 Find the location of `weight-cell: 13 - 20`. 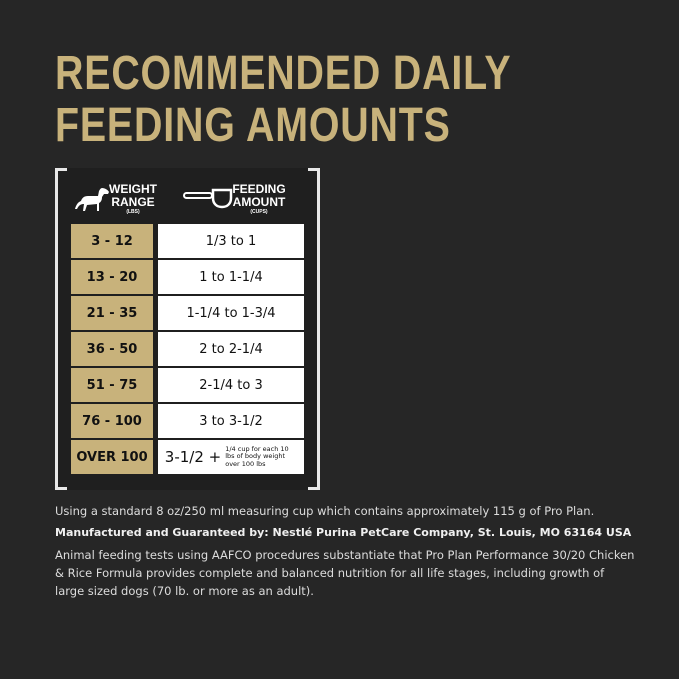

weight-cell: 13 - 20 is located at coordinates (112, 277).